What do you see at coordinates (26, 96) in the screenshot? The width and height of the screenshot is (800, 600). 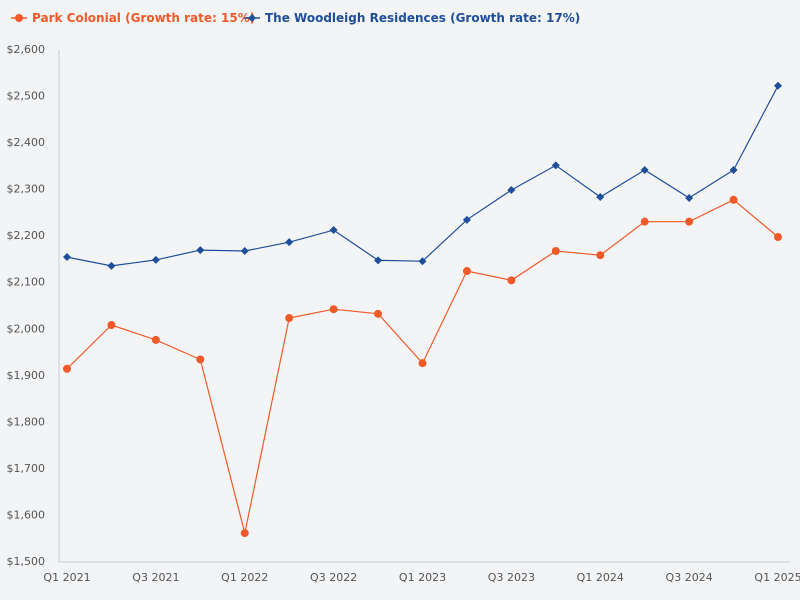 I see `y-tick-label: $2,500` at bounding box center [26, 96].